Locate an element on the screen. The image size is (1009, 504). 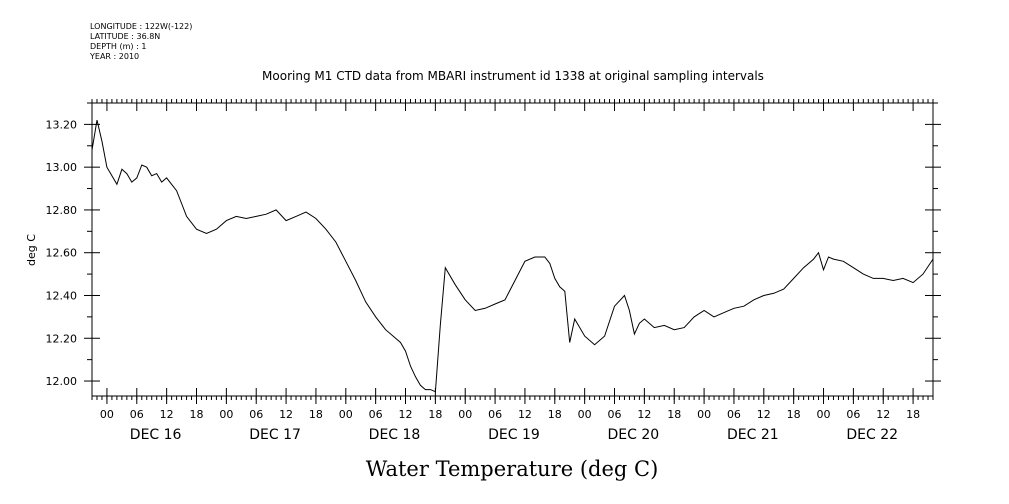
metadata-latitude: LATITUDE : 36.8N is located at coordinates (125, 36).